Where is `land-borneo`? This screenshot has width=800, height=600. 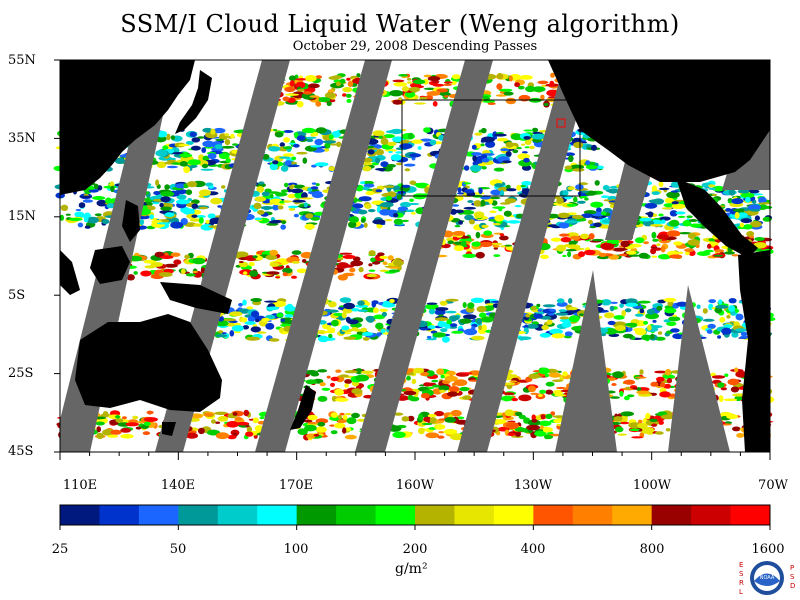
land-borneo is located at coordinates (110, 265).